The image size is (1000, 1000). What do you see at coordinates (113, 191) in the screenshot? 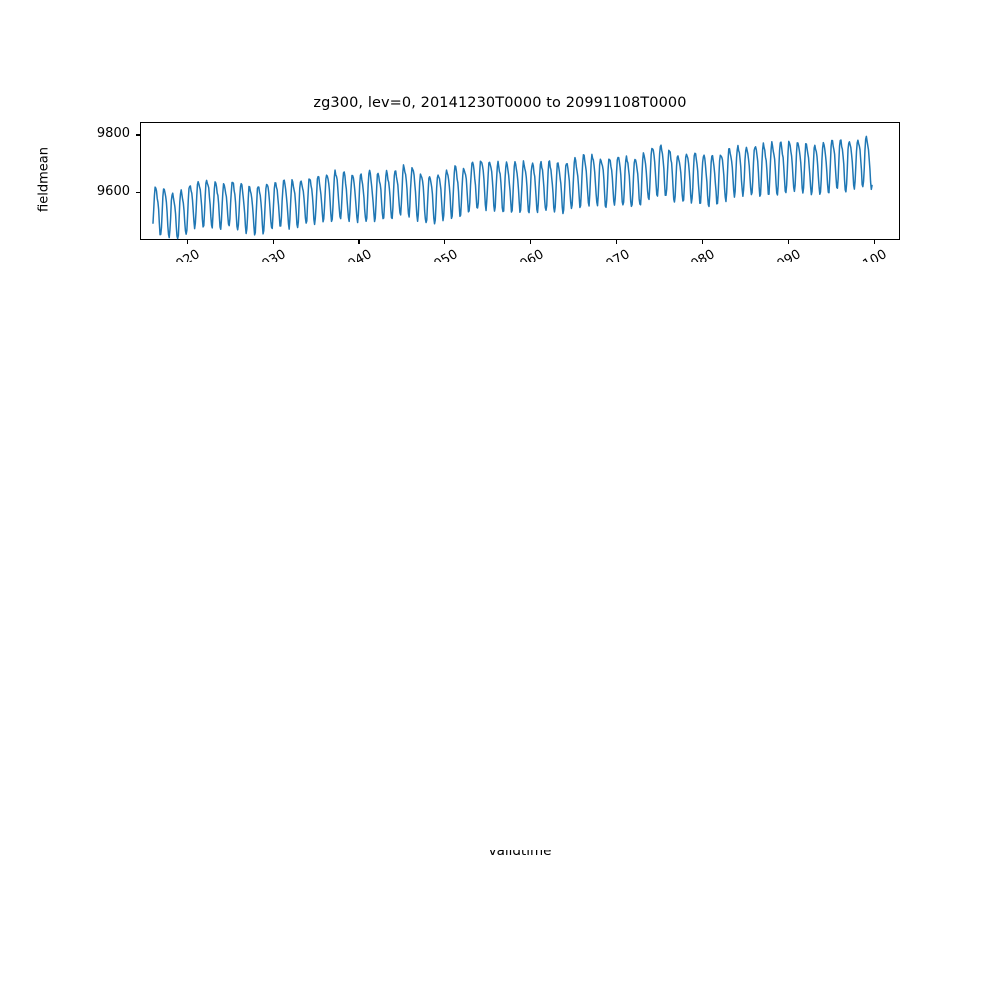
I see `y-tick-label: 9600` at bounding box center [113, 191].